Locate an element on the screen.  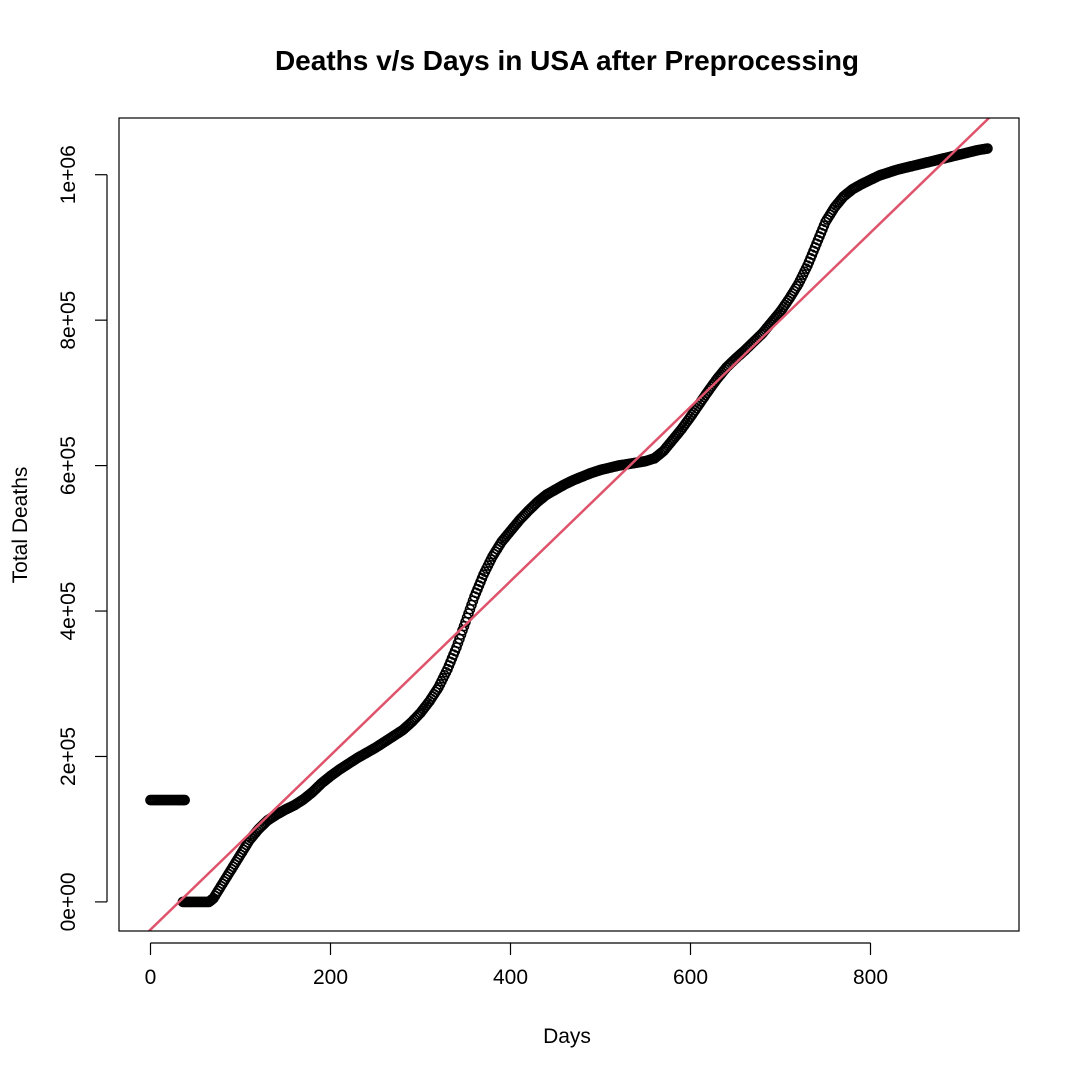
x-axis: 0 200 400 600 800 is located at coordinates (516, 965).